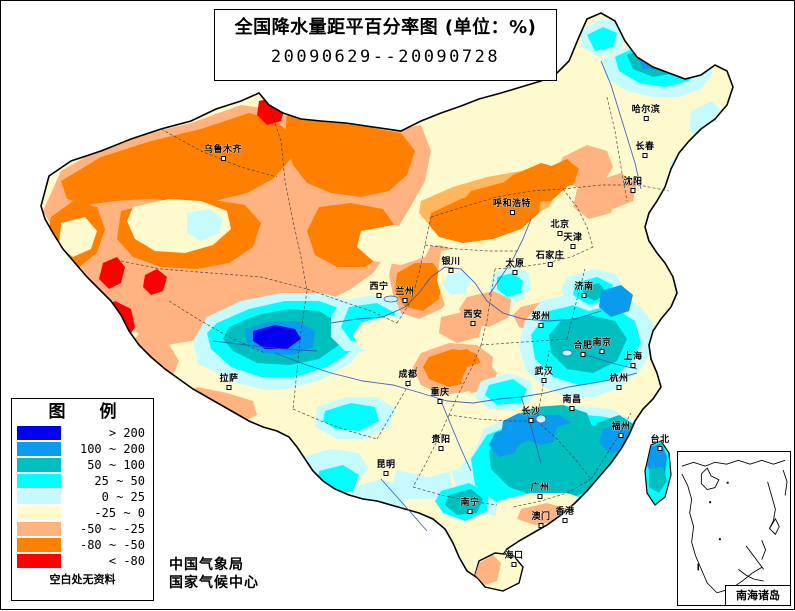  Describe the element at coordinates (223, 151) in the screenshot. I see `city-label: 乌鲁木齐` at that location.